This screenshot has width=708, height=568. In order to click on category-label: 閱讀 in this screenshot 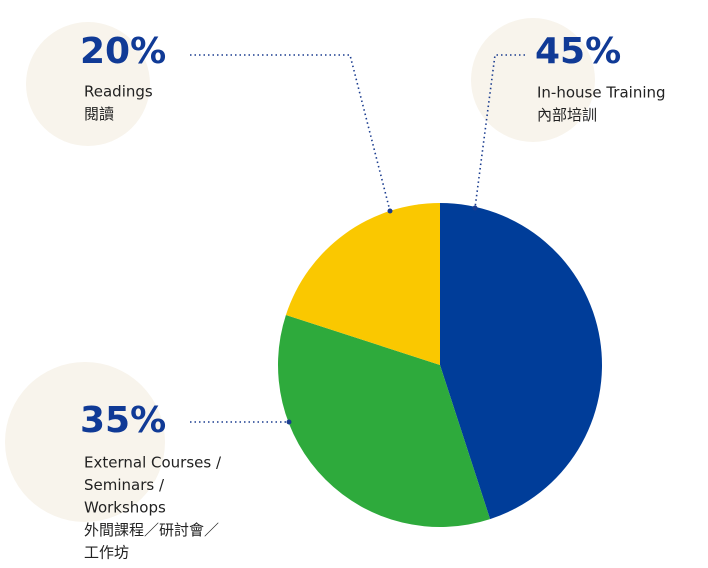, I will do `click(99, 114)`.